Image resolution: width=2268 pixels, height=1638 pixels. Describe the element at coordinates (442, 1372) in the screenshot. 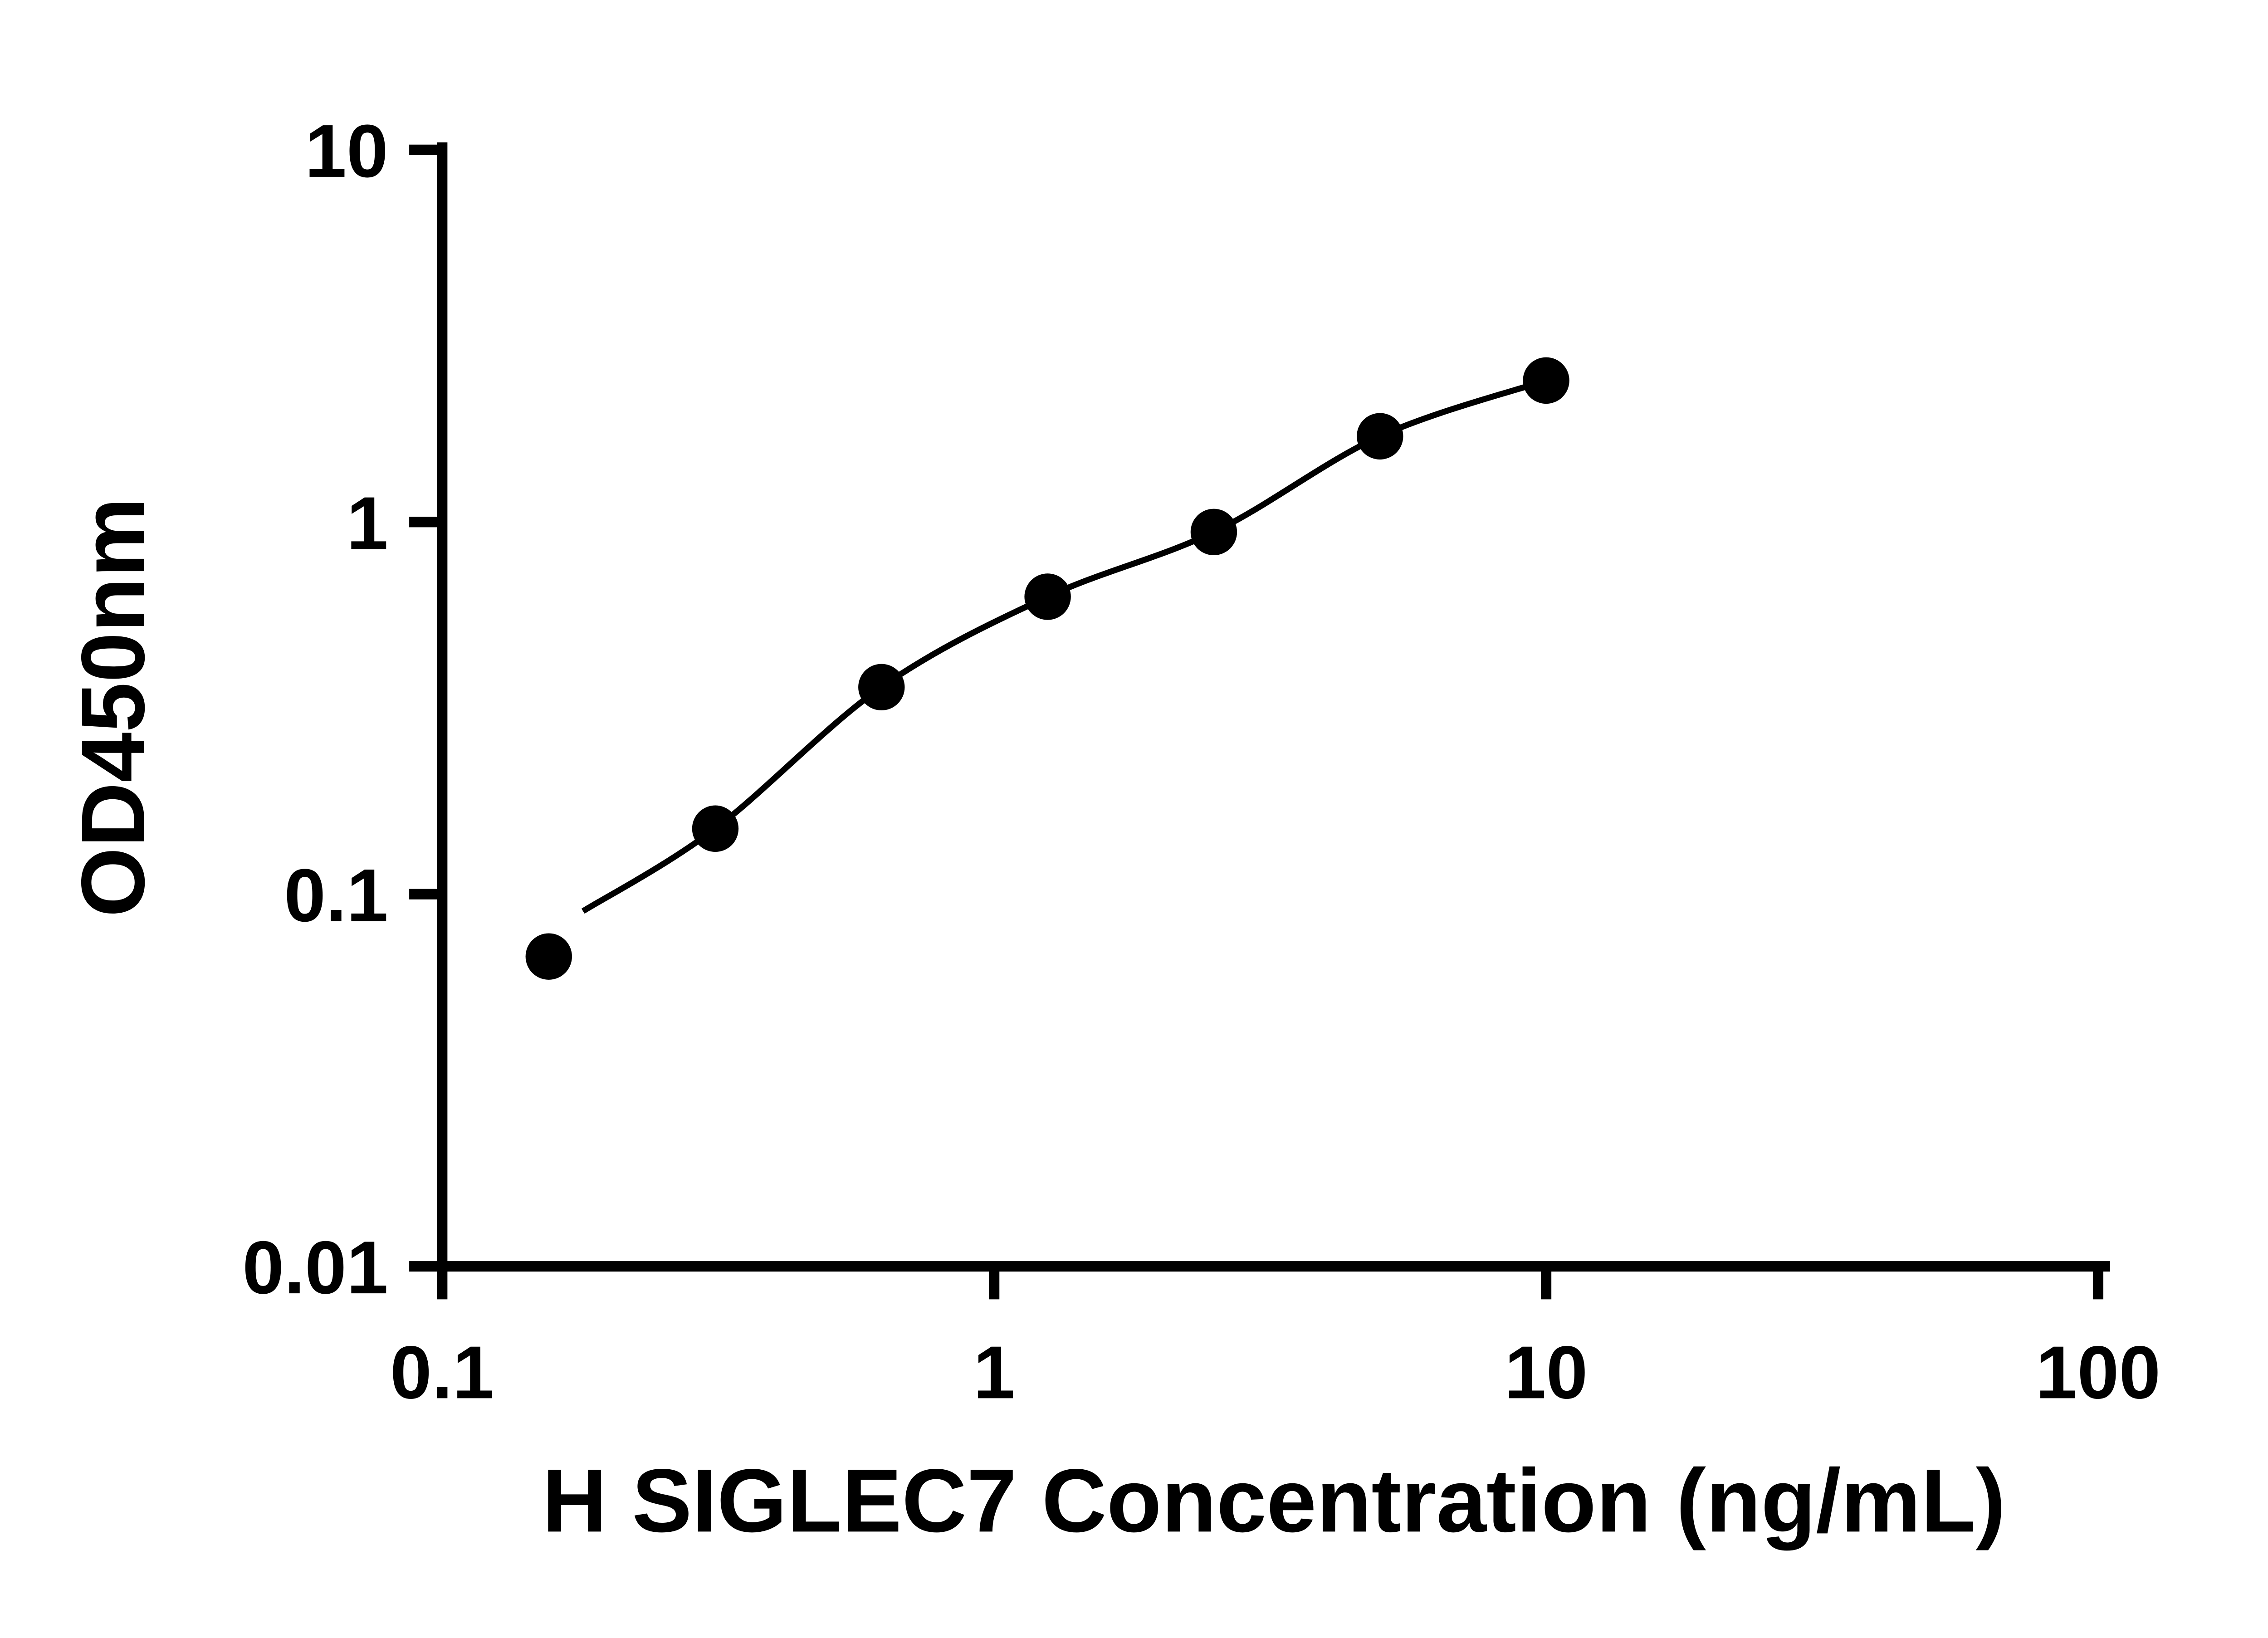

I see `x-tick-label: 0.1` at that location.